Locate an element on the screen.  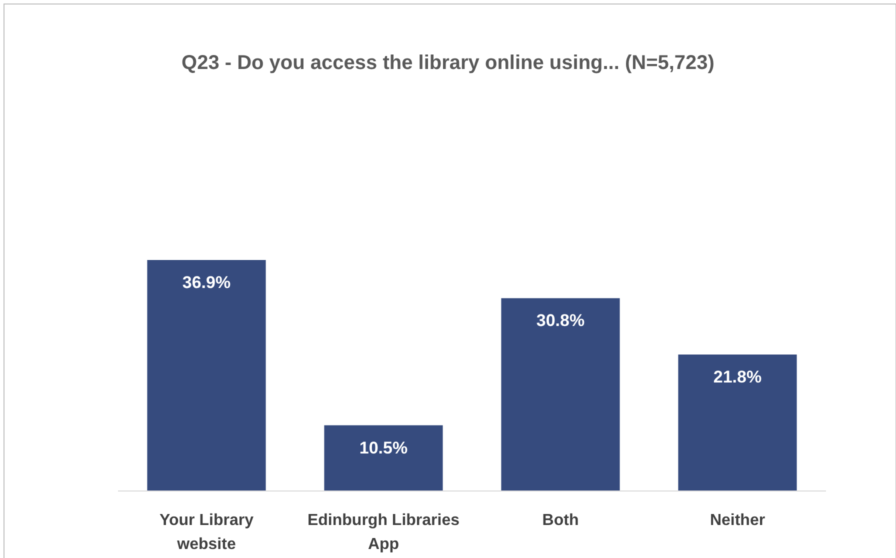
x-tick-label: Both is located at coordinates (560, 520).